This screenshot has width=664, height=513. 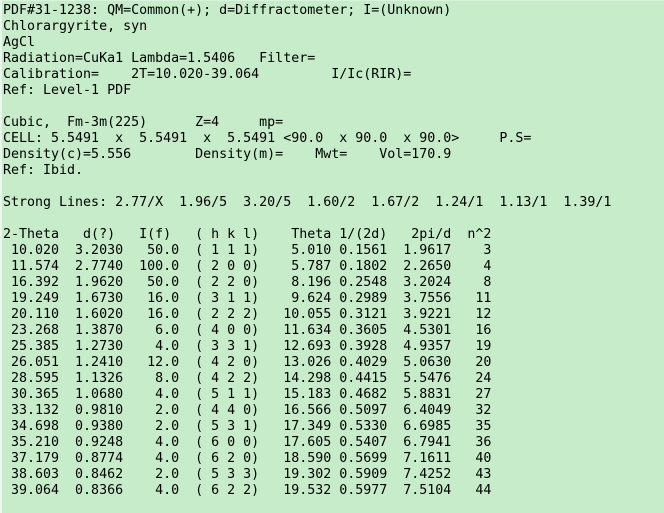 What do you see at coordinates (67, 90) in the screenshot?
I see `reference-line: Ref: Level-1 PDF` at bounding box center [67, 90].